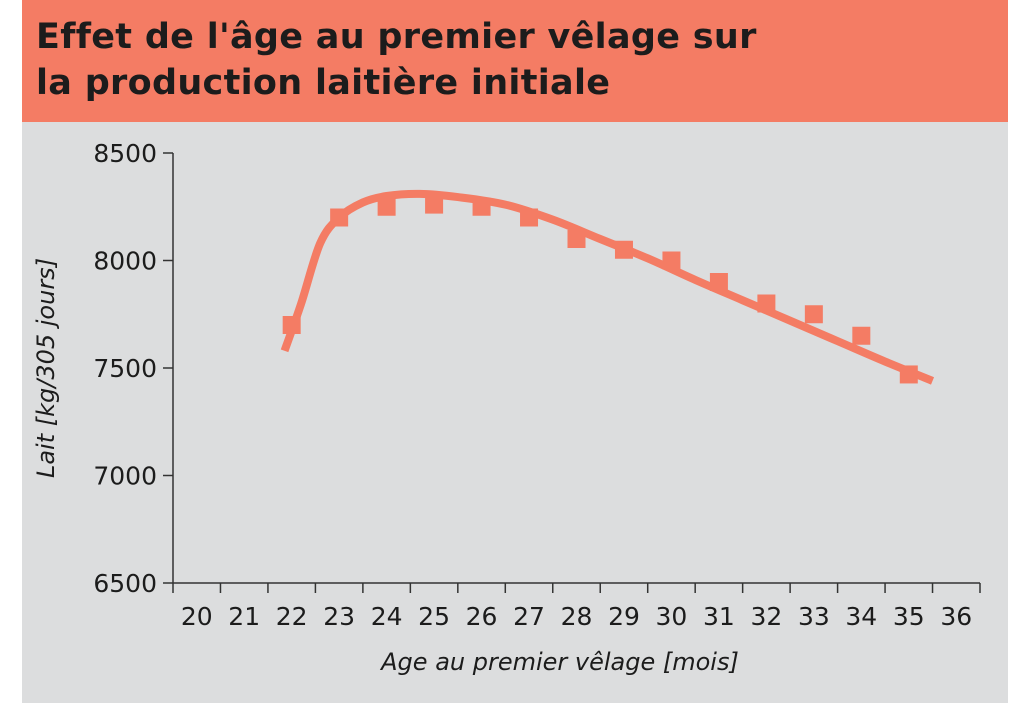  Describe the element at coordinates (814, 616) in the screenshot. I see `x-tick-label: 33` at that location.